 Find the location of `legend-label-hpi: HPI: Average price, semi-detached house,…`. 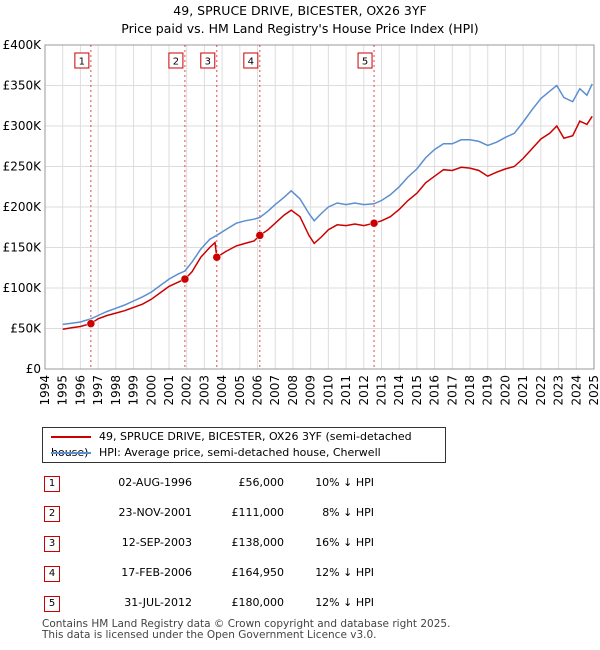

legend-label-hpi: HPI: Average price, semi-detached house,… is located at coordinates (240, 452).